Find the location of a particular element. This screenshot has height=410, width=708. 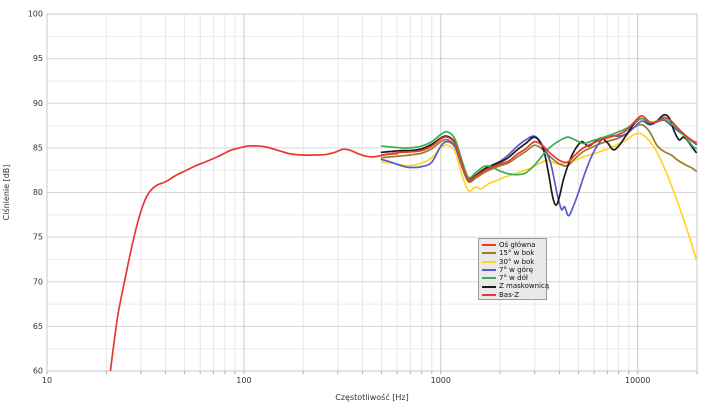

x-axis-title: Częstotliwość [Hz] is located at coordinates (372, 397).